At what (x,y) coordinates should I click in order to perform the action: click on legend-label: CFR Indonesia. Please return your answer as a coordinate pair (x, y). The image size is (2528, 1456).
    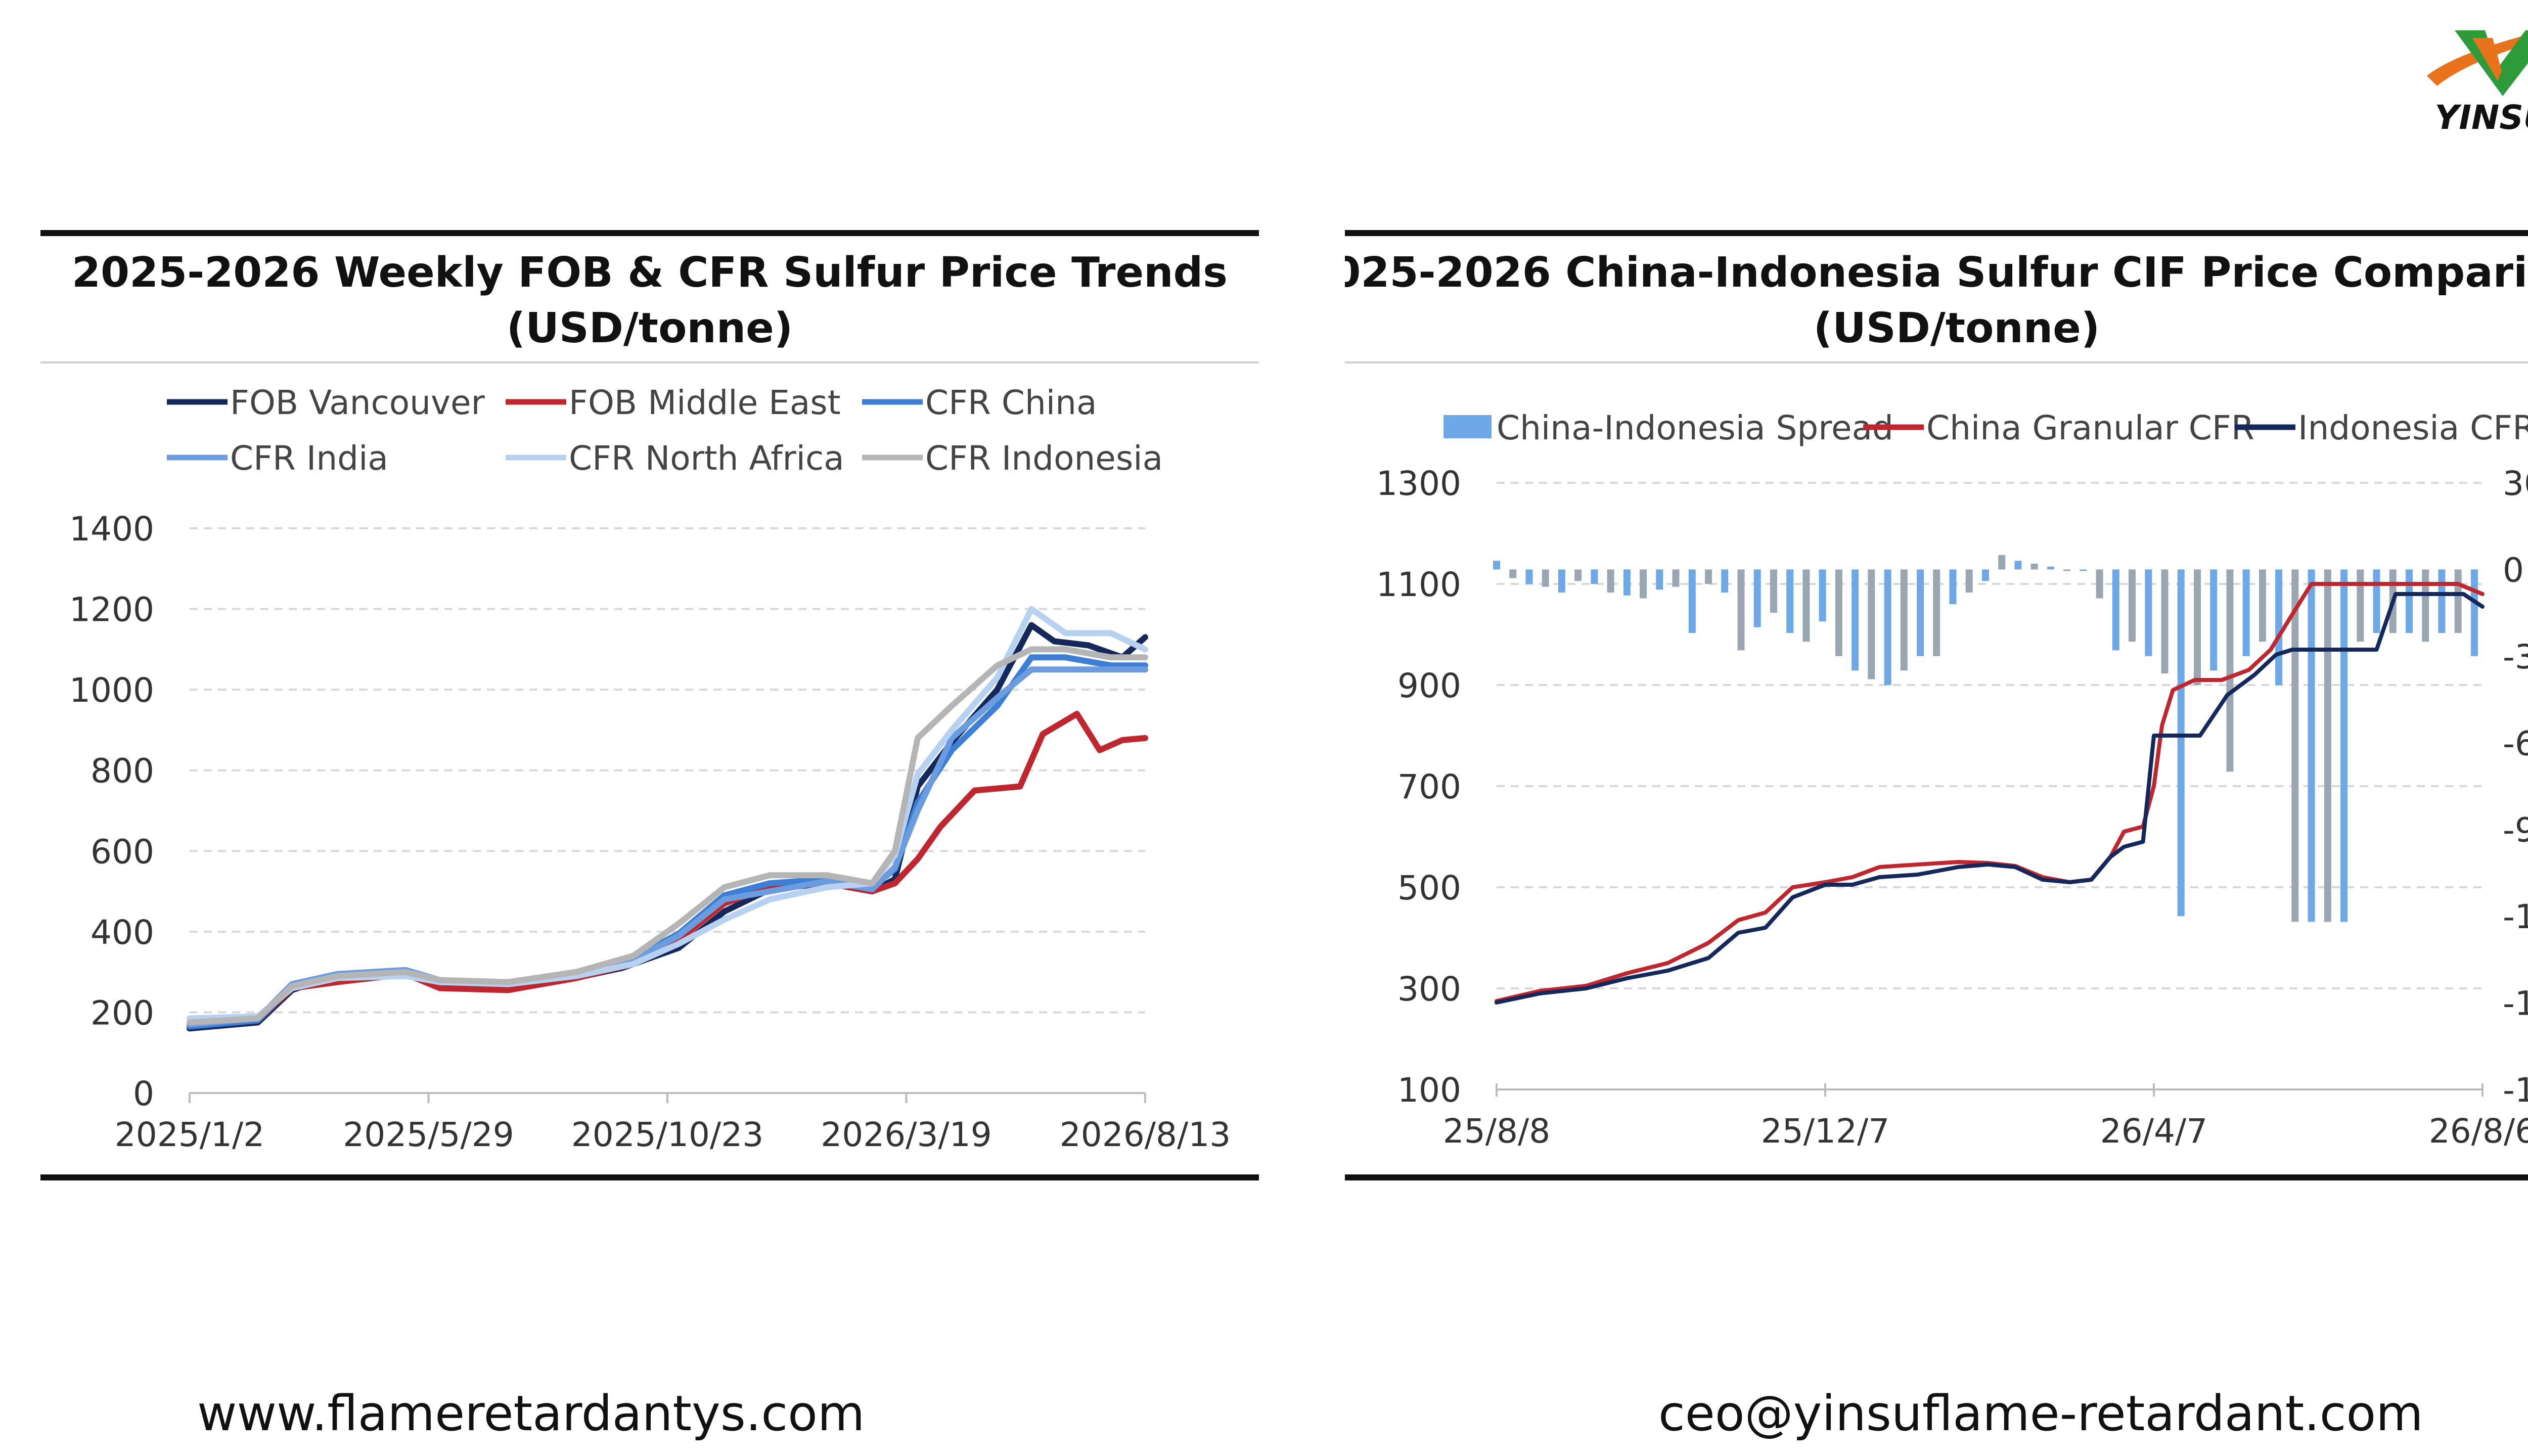
    Looking at the image, I should click on (1044, 458).